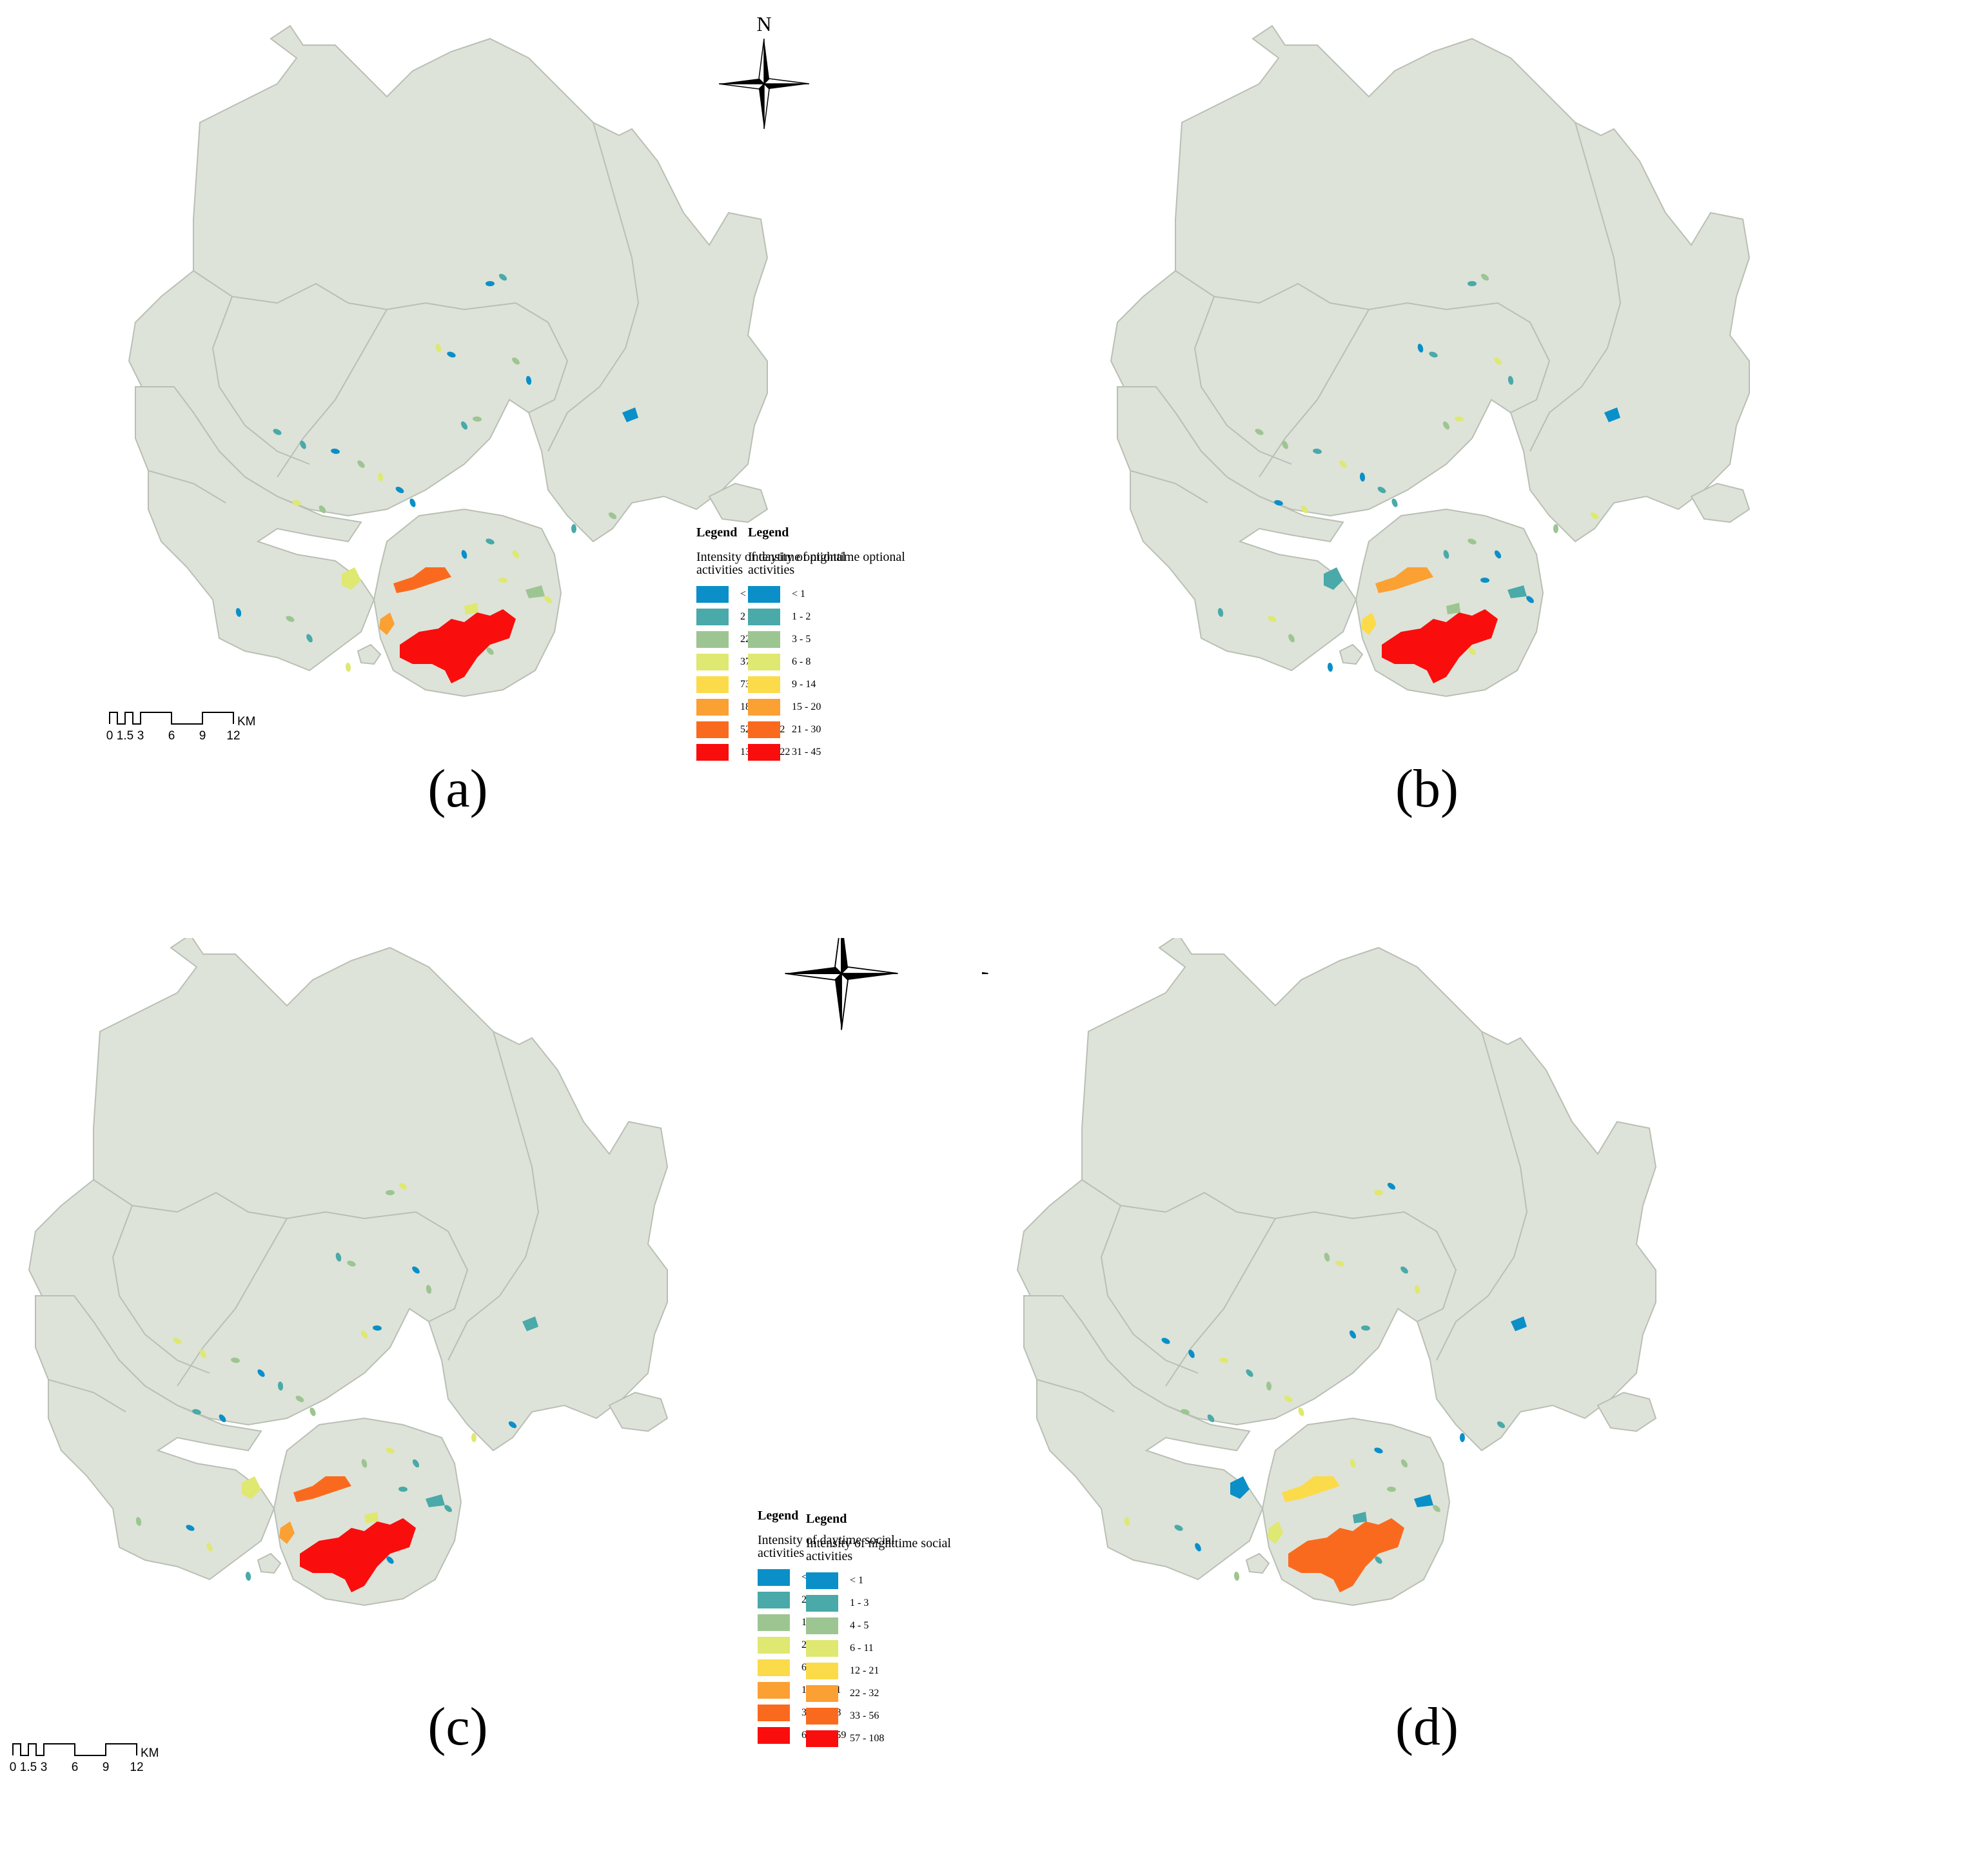 This screenshot has height=1876, width=1964. Describe the element at coordinates (841, 984) in the screenshot. I see `north-arrow-icon: N` at that location.